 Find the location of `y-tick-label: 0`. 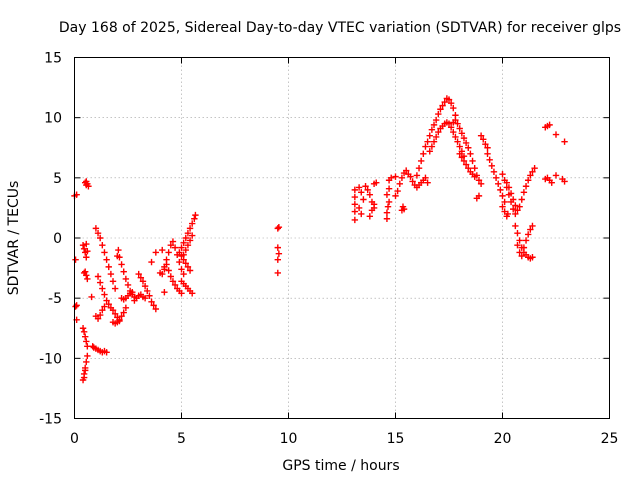

y-tick-label: 0 is located at coordinates (57, 239).